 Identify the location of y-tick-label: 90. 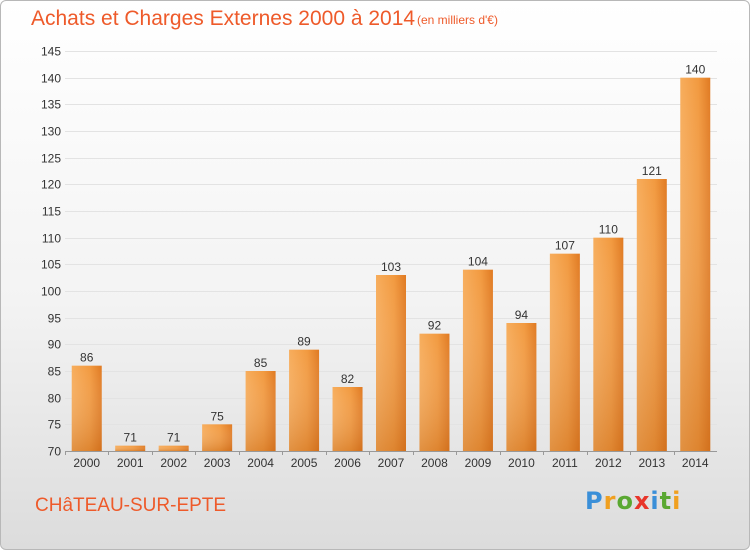
(55, 345).